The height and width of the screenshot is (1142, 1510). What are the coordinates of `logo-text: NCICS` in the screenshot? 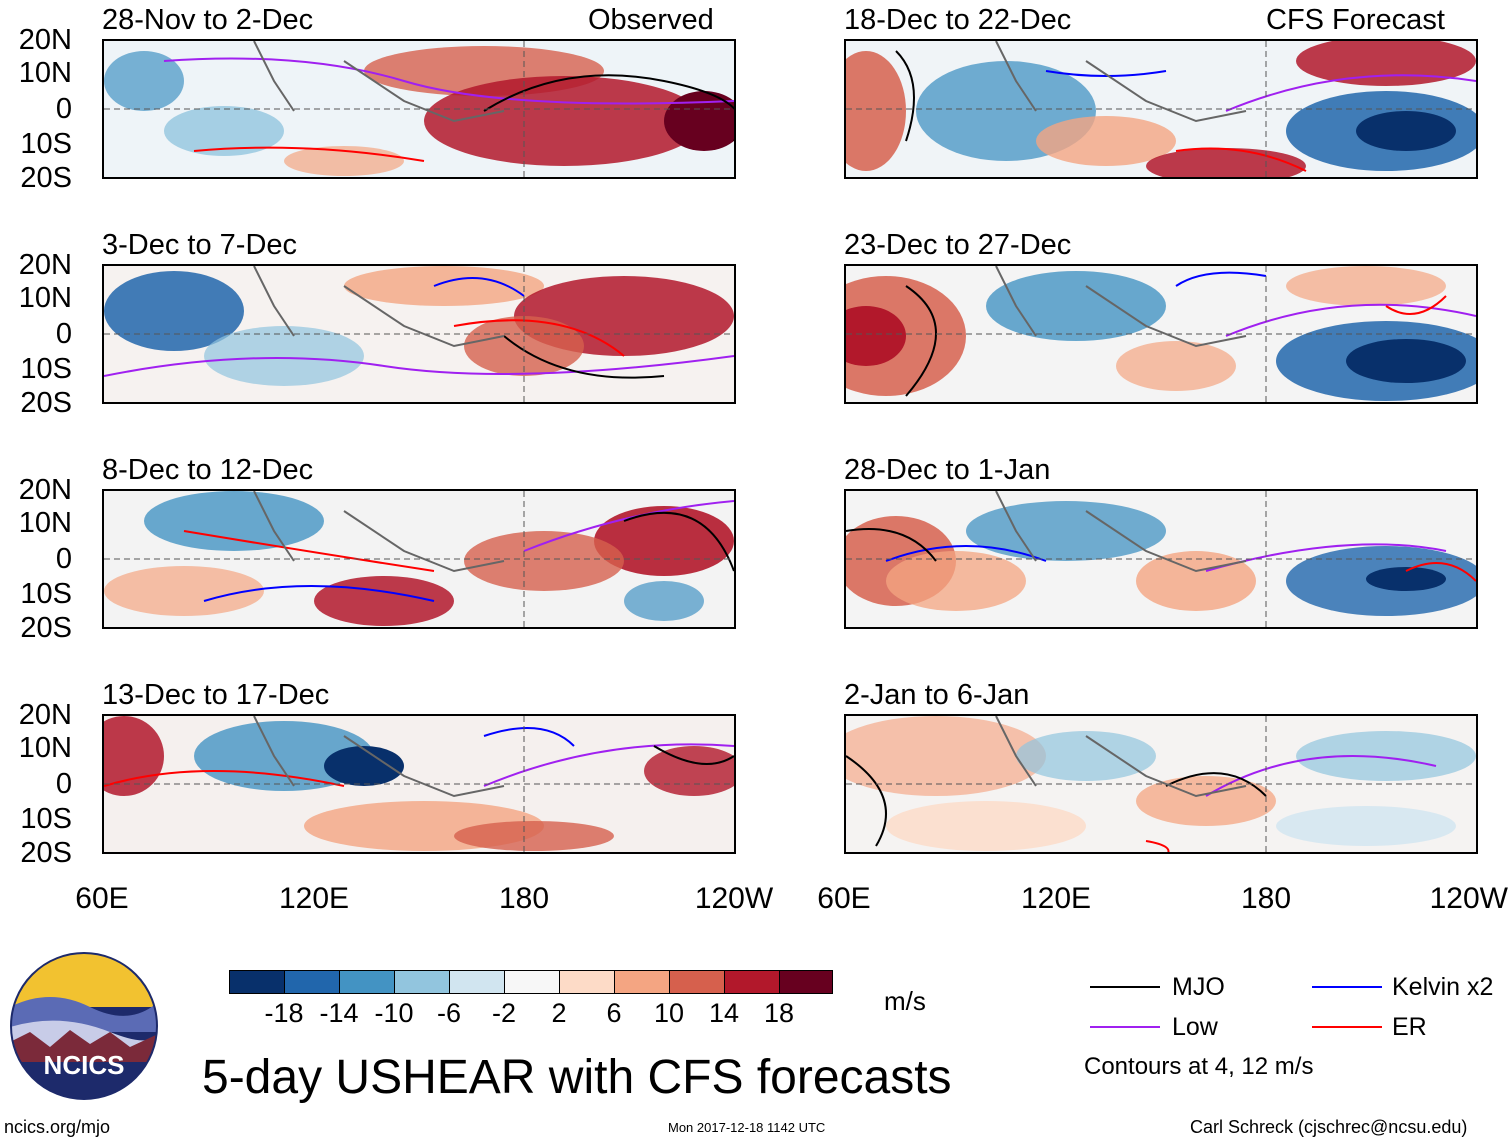 It's located at (84, 1065).